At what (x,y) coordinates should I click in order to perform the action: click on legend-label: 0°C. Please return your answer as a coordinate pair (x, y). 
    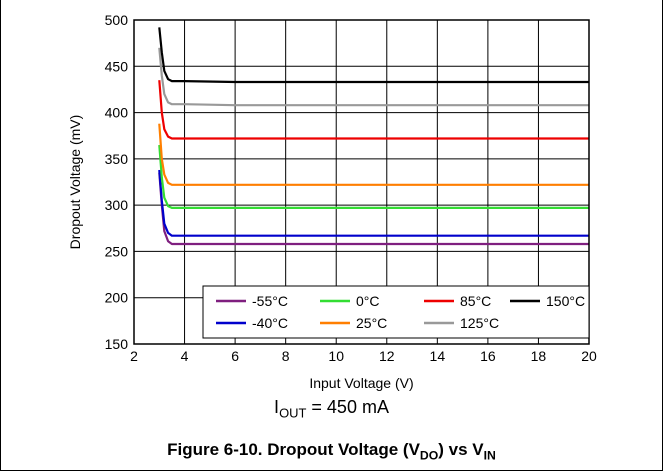
    Looking at the image, I should click on (368, 301).